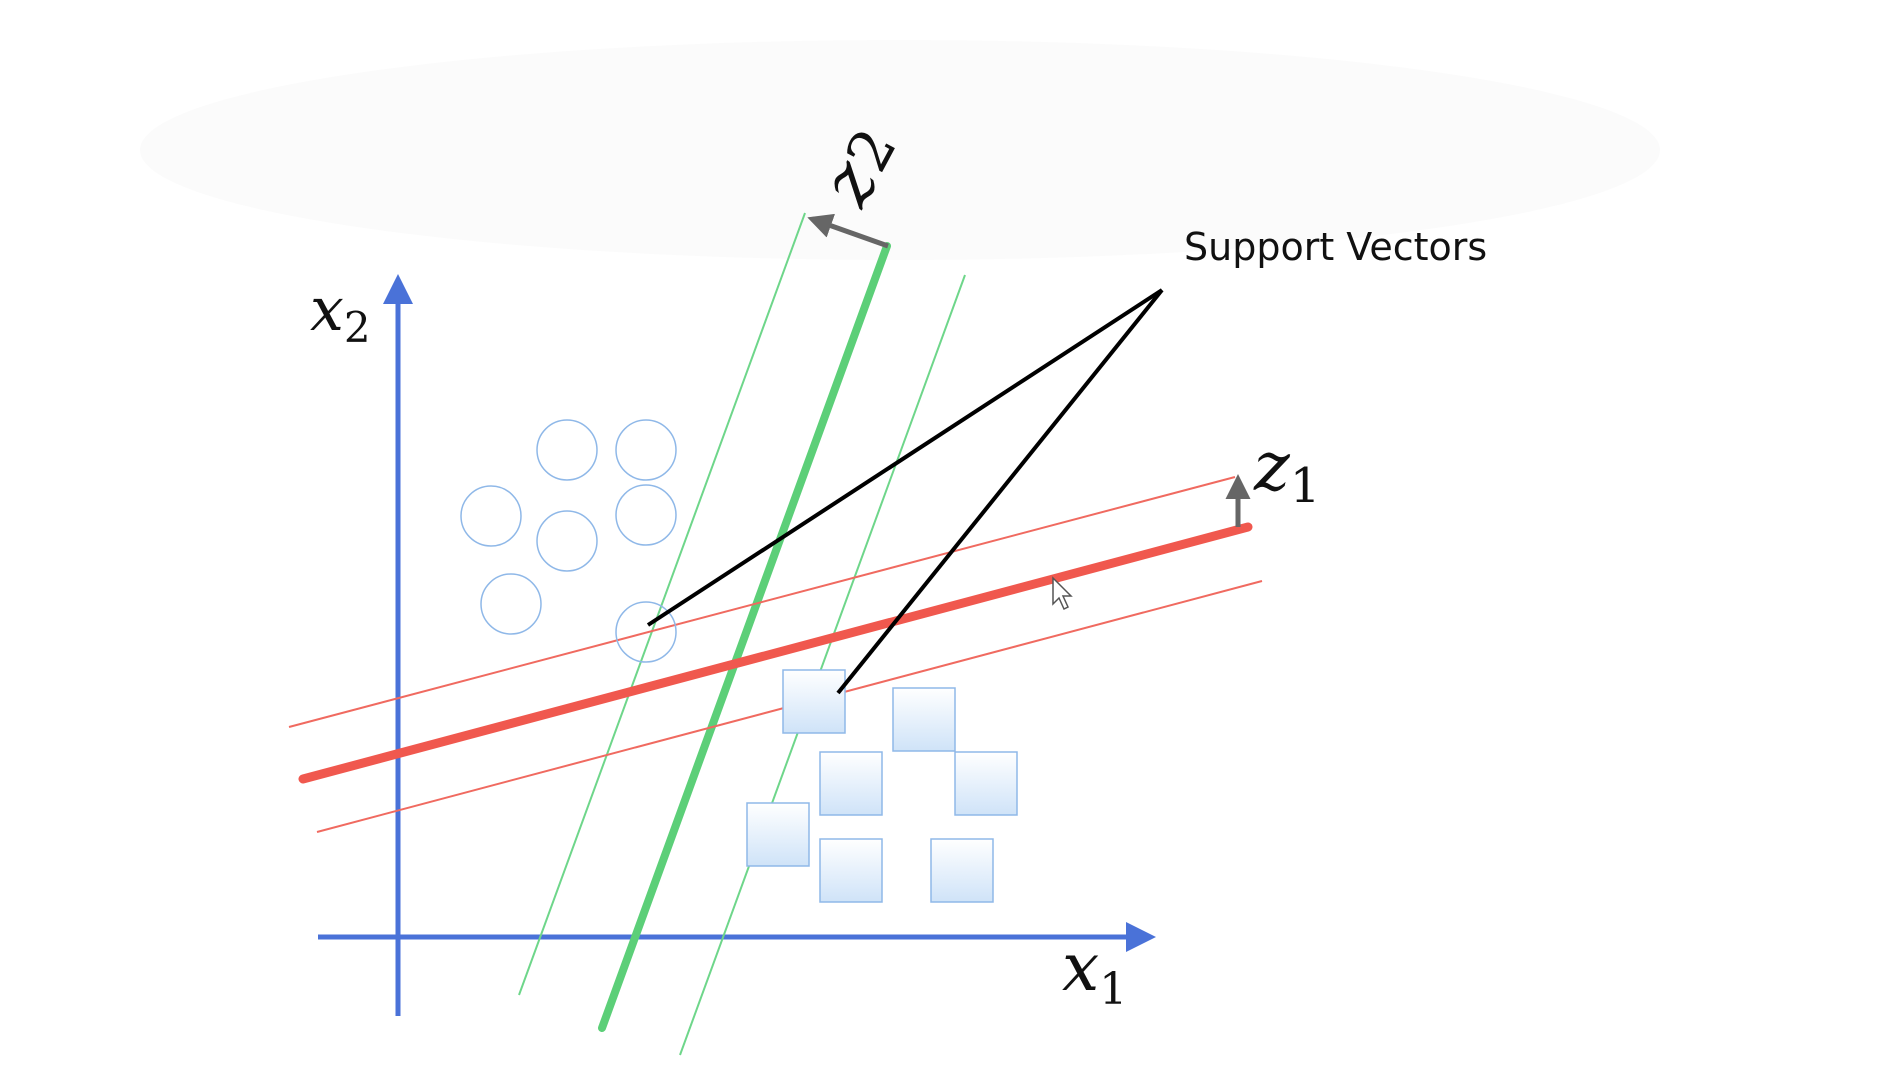  I want to click on circle-class-points, so click(568, 541).